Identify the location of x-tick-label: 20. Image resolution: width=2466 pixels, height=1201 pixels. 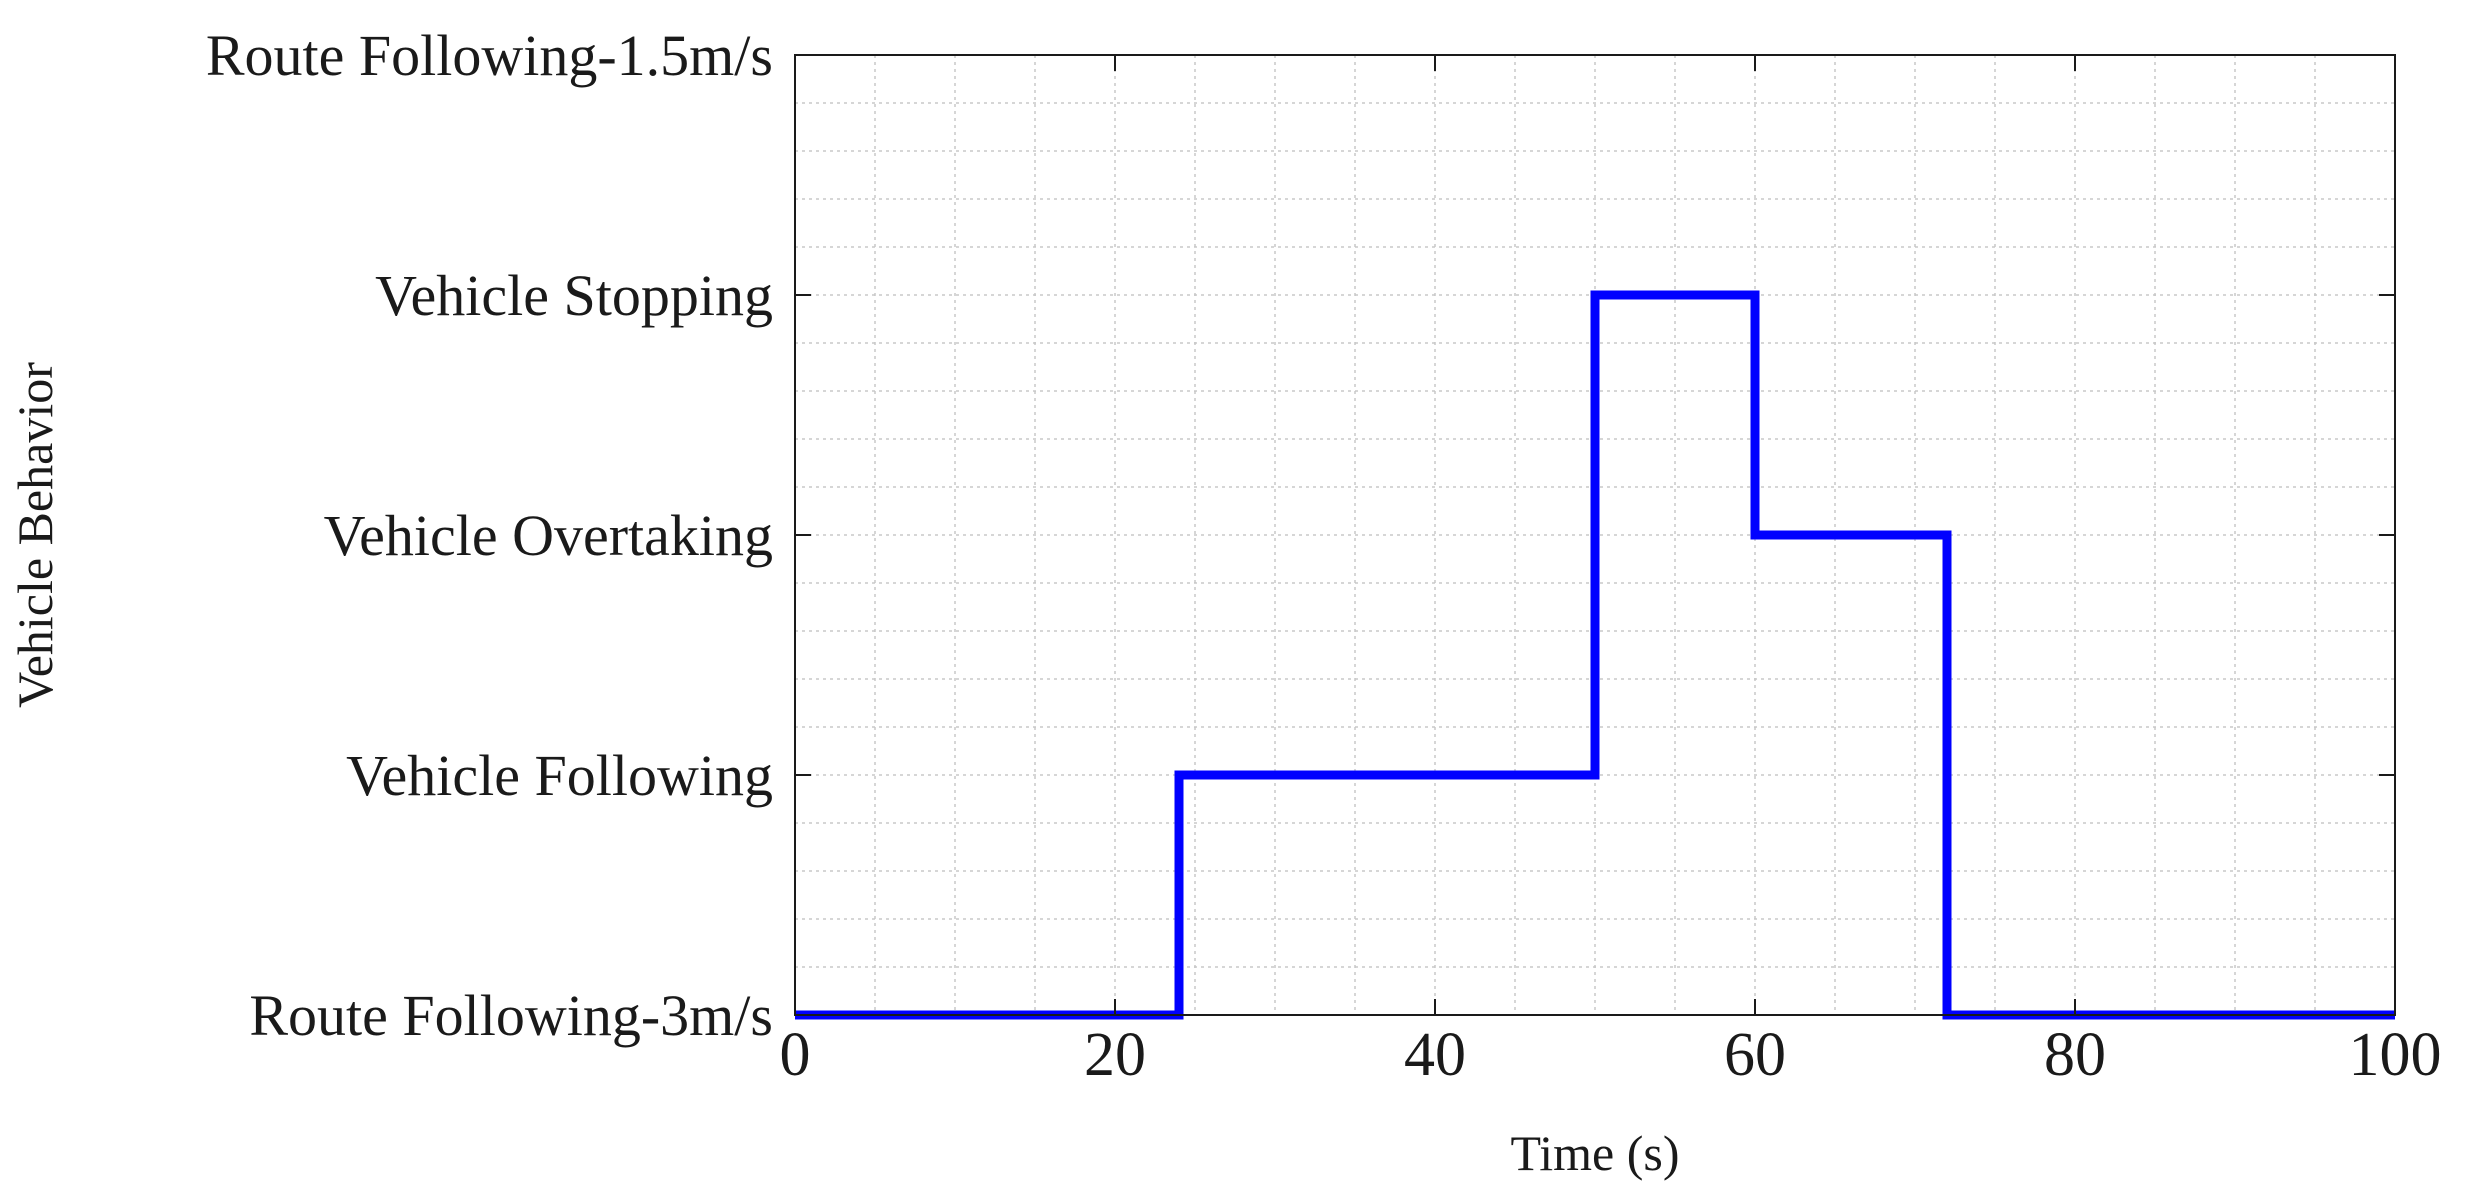
(1115, 1055).